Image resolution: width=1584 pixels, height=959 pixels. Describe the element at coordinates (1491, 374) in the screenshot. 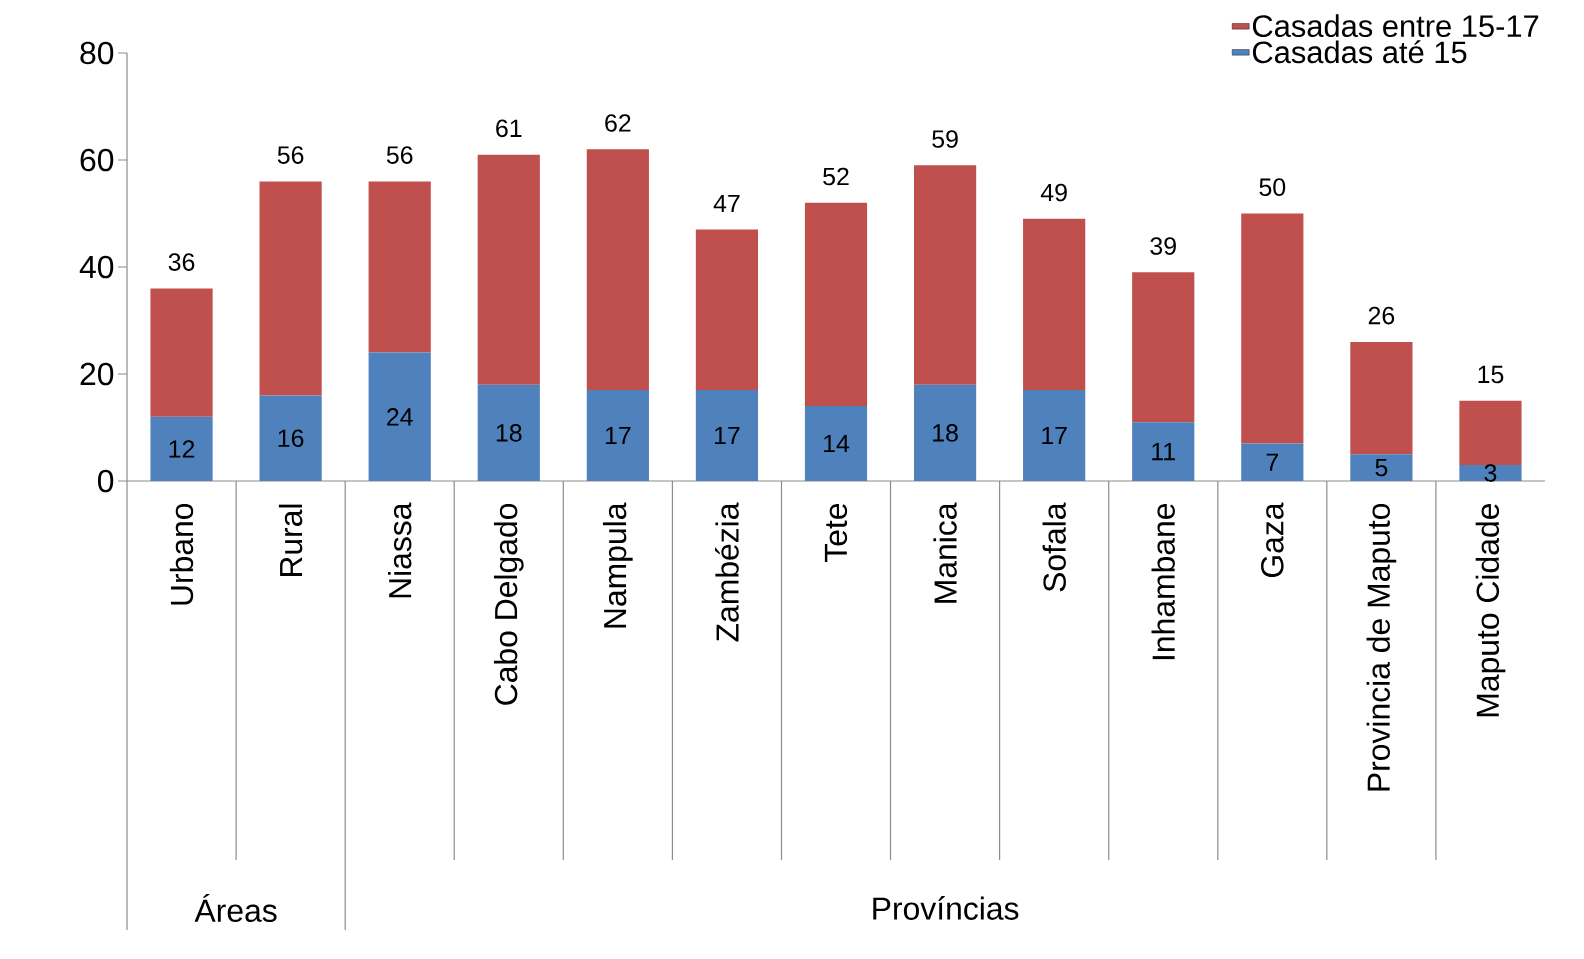

I see `total-label: 15` at that location.